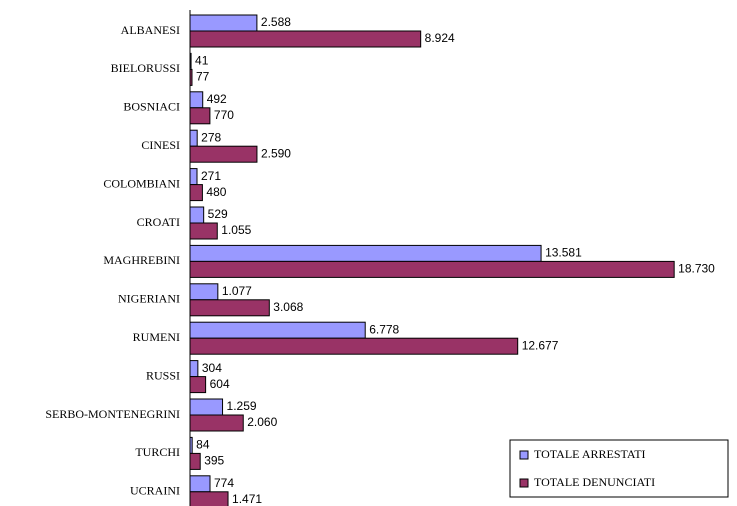 This screenshot has height=506, width=737. Describe the element at coordinates (155, 491) in the screenshot. I see `y-tick-label: UCRAINI` at that location.